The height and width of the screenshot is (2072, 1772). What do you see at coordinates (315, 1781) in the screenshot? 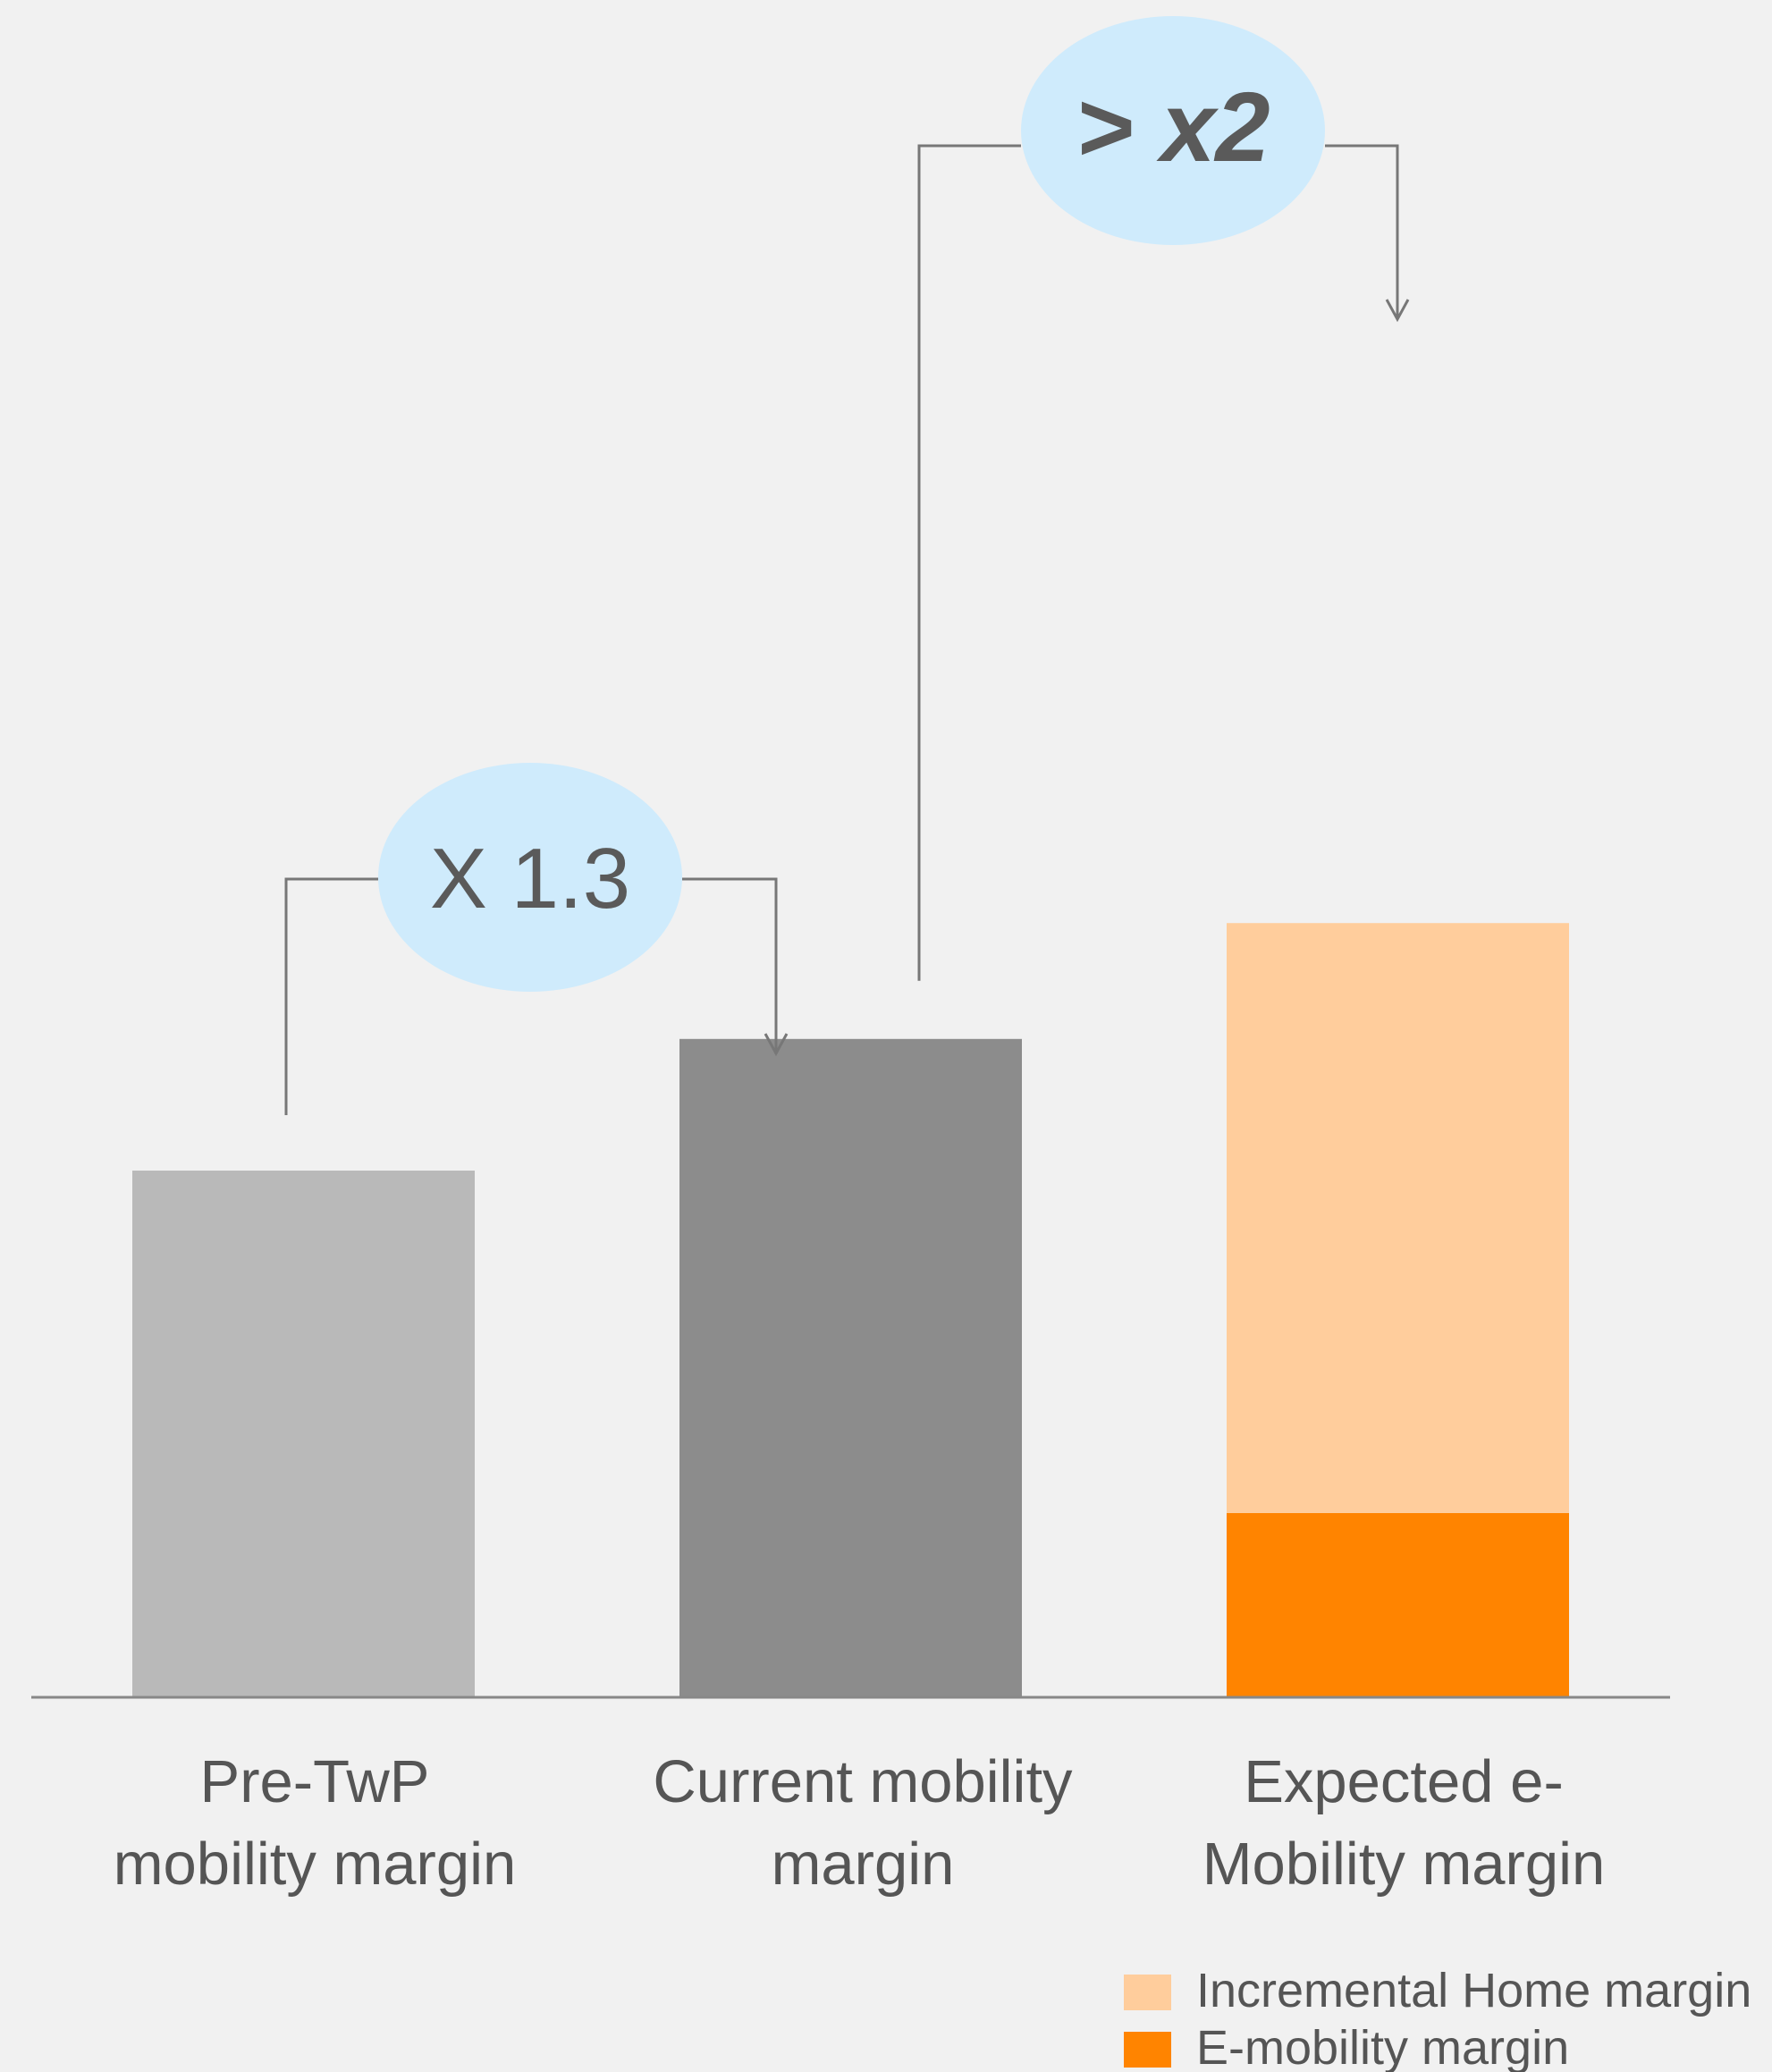
I see `category-label-1-line-1: Pre-TwP` at bounding box center [315, 1781].